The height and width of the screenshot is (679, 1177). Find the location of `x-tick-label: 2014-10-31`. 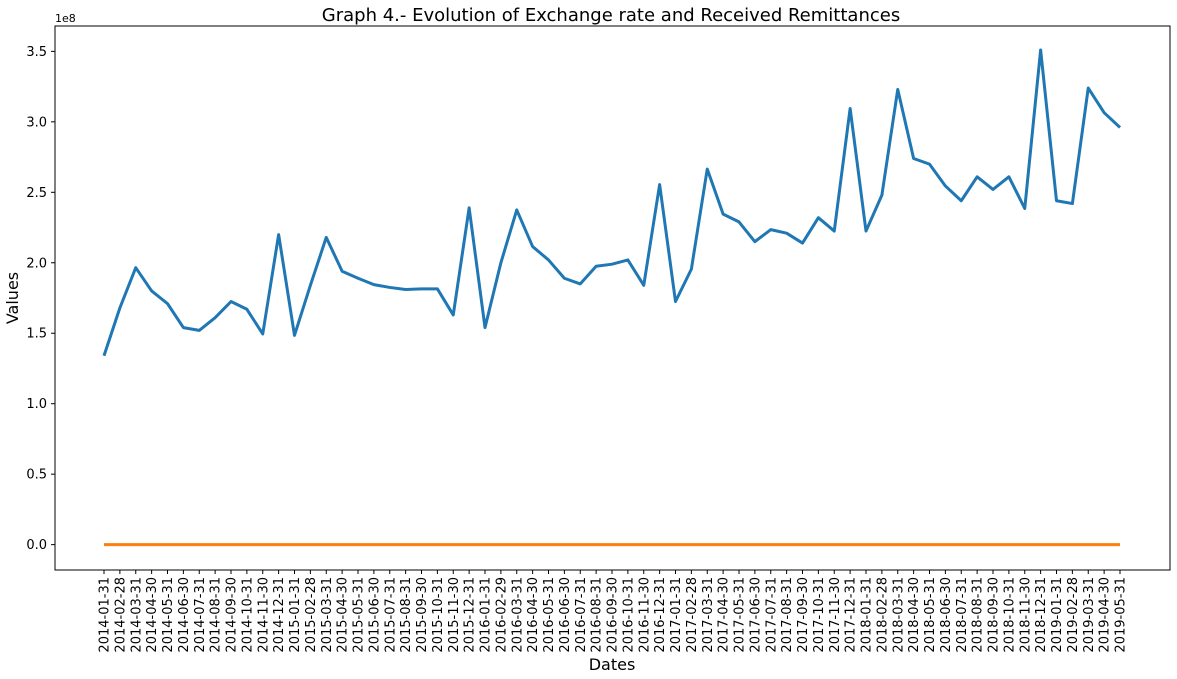

x-tick-label: 2014-10-31 is located at coordinates (247, 615).